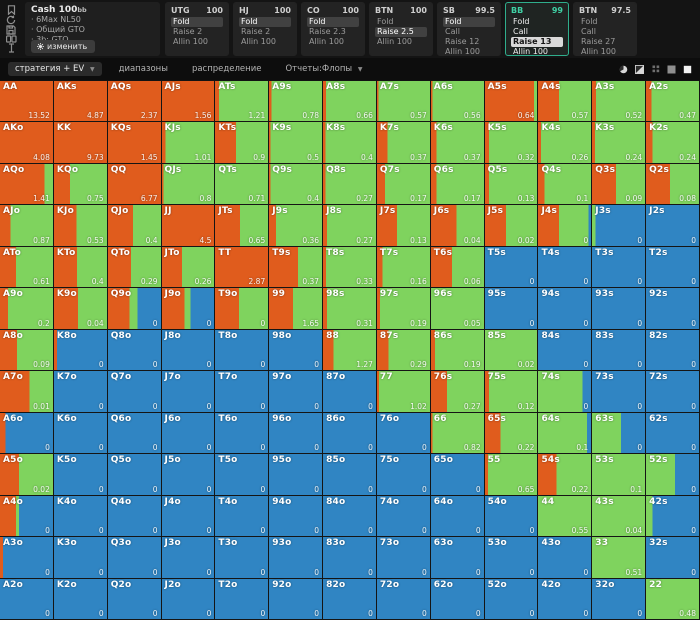  I want to click on grid-cell-K5s: K5s 0.32, so click(511, 143).